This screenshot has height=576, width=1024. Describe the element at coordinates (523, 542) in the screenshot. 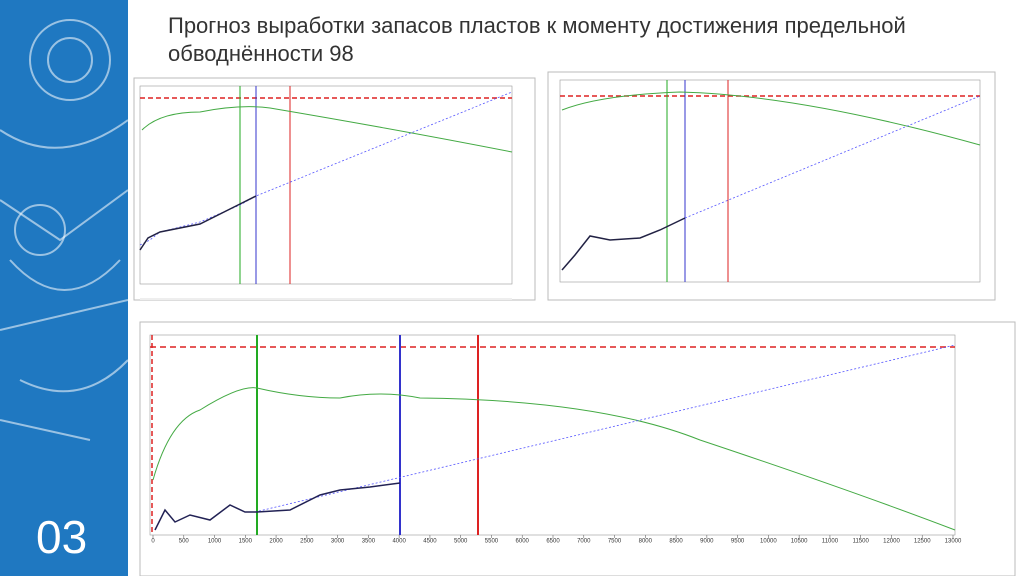

I see `x-tick-label: 6000` at that location.